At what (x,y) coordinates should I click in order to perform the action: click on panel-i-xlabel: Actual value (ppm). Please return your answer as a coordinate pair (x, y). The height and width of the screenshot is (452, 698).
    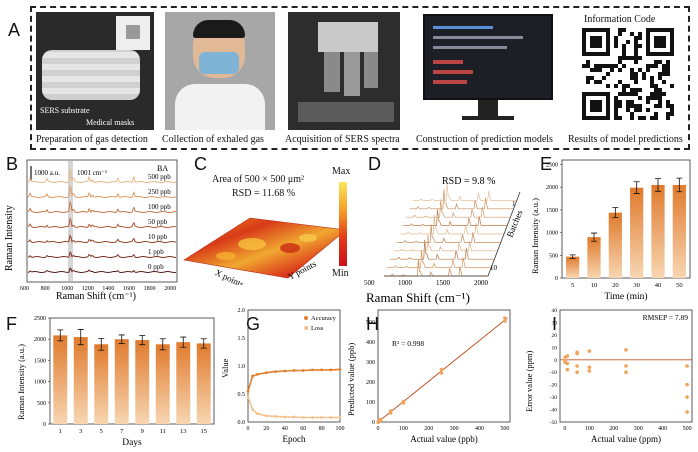
    Looking at the image, I should click on (626, 439).